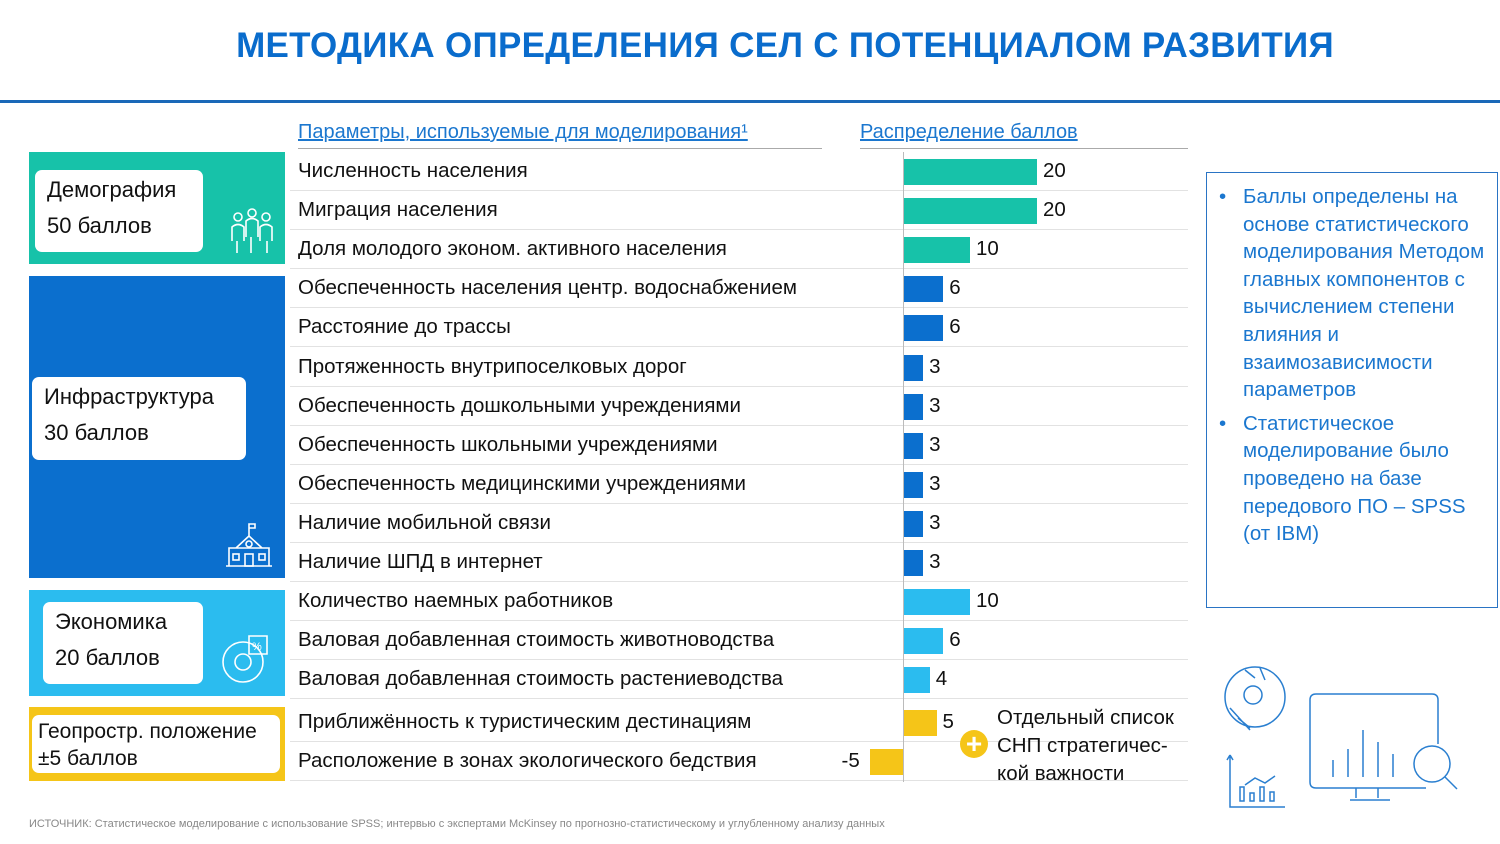 This screenshot has width=1500, height=844. Describe the element at coordinates (245, 659) in the screenshot. I see `pie-percent-icon: %` at that location.